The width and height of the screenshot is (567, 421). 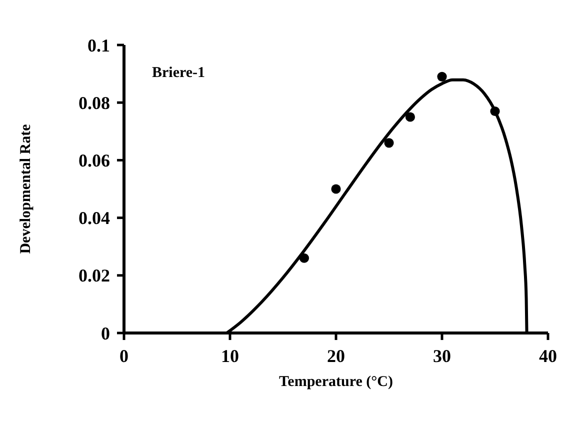 I want to click on x-axis-title: Temperature (°C), so click(x=336, y=382).